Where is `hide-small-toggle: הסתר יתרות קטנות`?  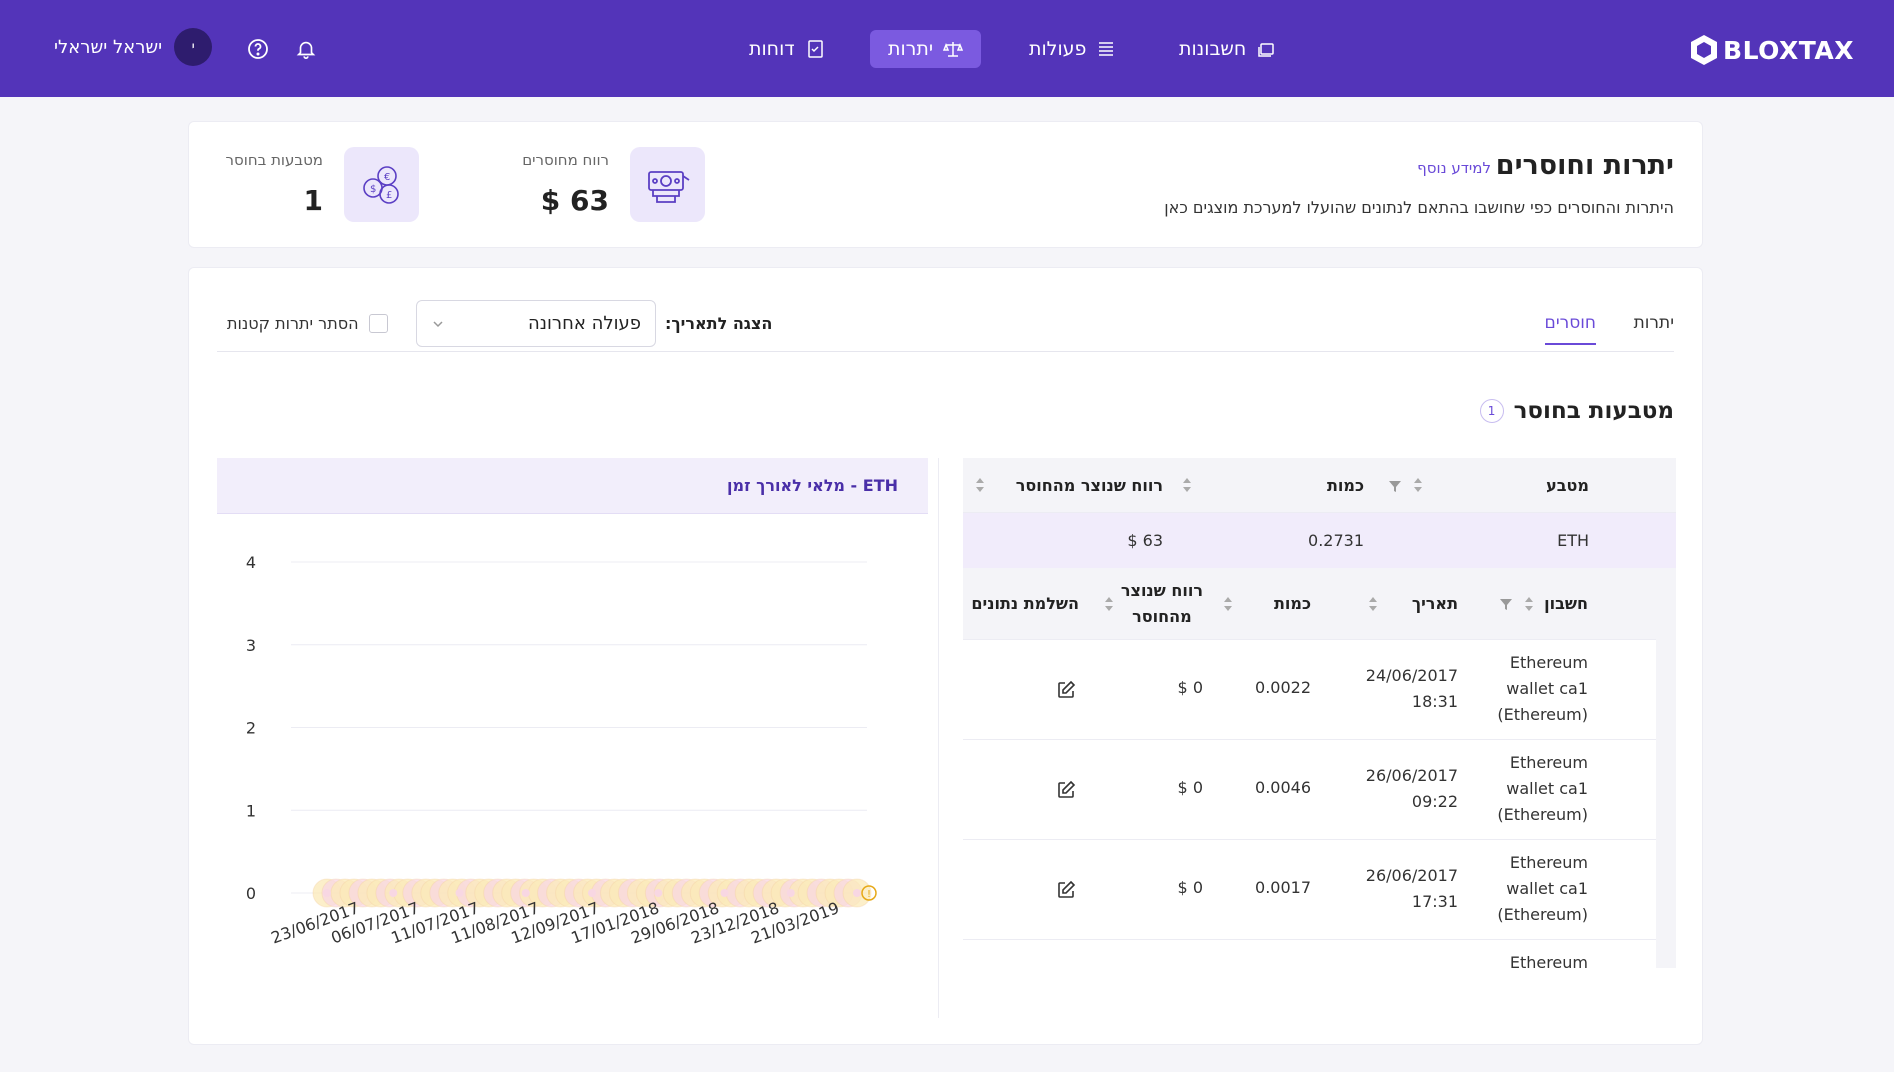
hide-small-toggle: הסתר יתרות קטנות is located at coordinates (307, 323).